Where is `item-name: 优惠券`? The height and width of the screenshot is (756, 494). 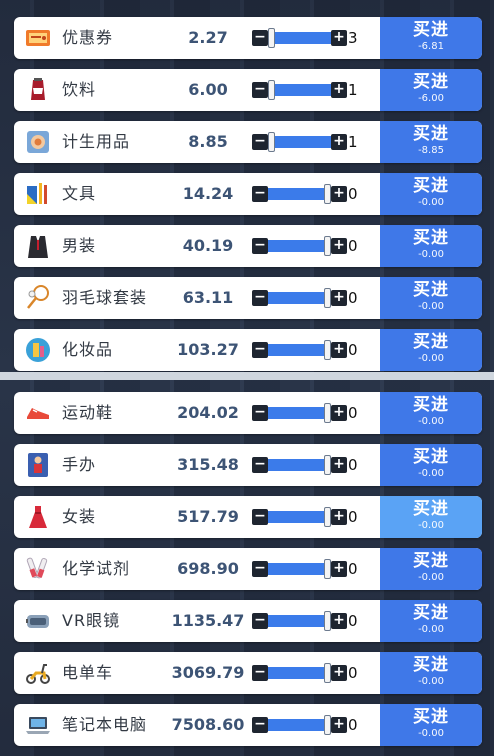
item-name: 优惠券 is located at coordinates (88, 37).